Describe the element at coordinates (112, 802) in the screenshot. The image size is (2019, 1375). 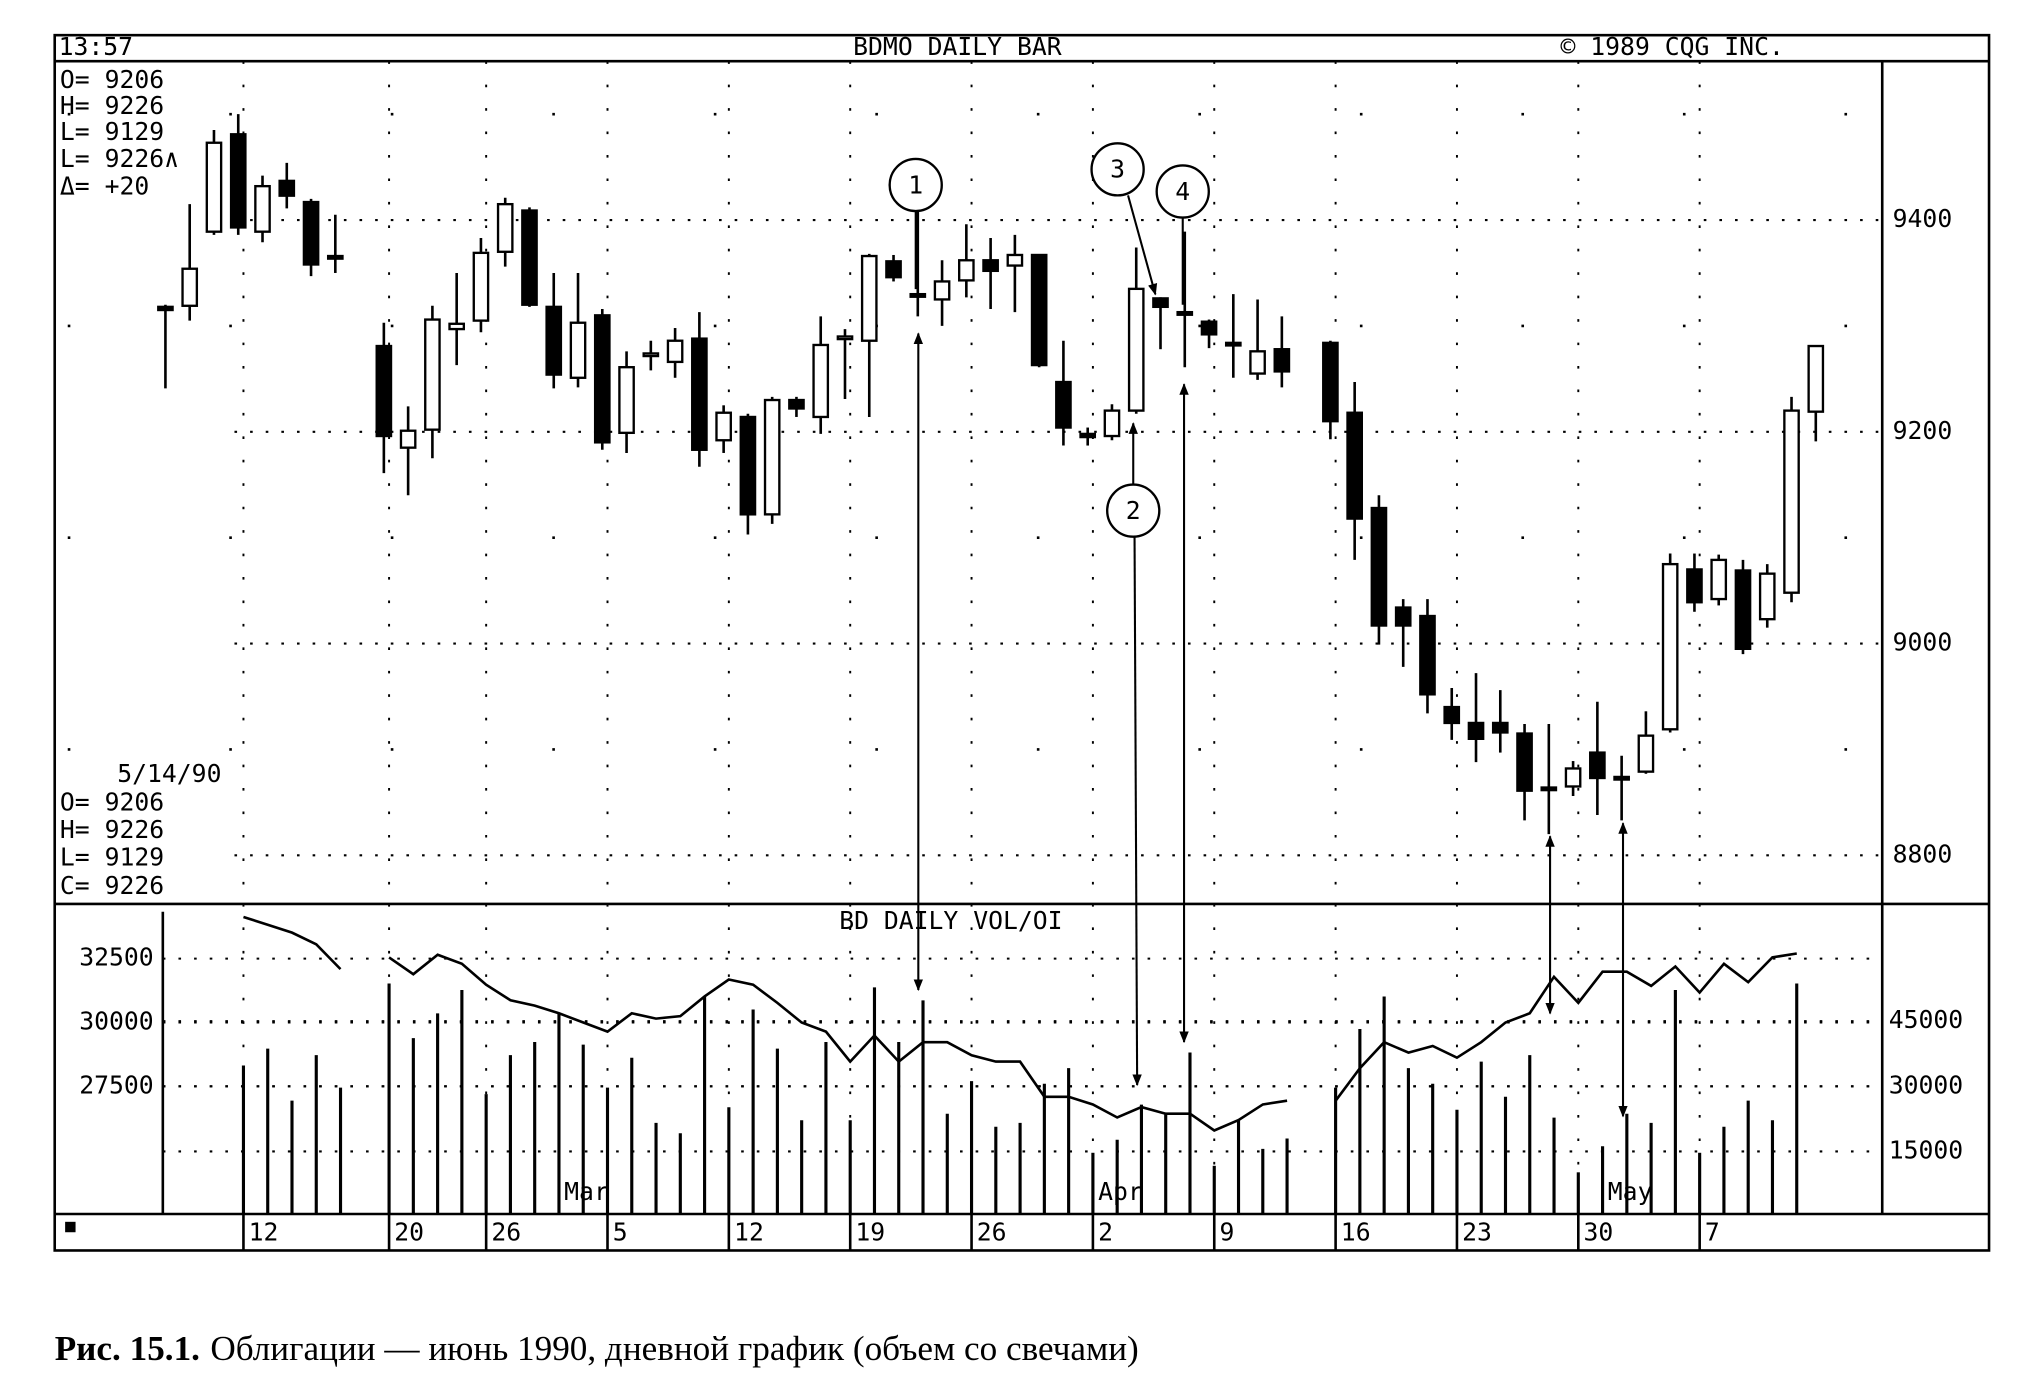
I see `summary-line: O= 9206` at that location.